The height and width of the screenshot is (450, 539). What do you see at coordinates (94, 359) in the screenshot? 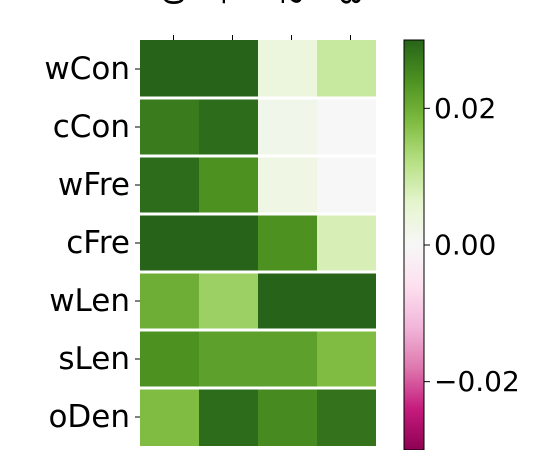
I see `y-tick-label-sLen: sLen` at bounding box center [94, 359].